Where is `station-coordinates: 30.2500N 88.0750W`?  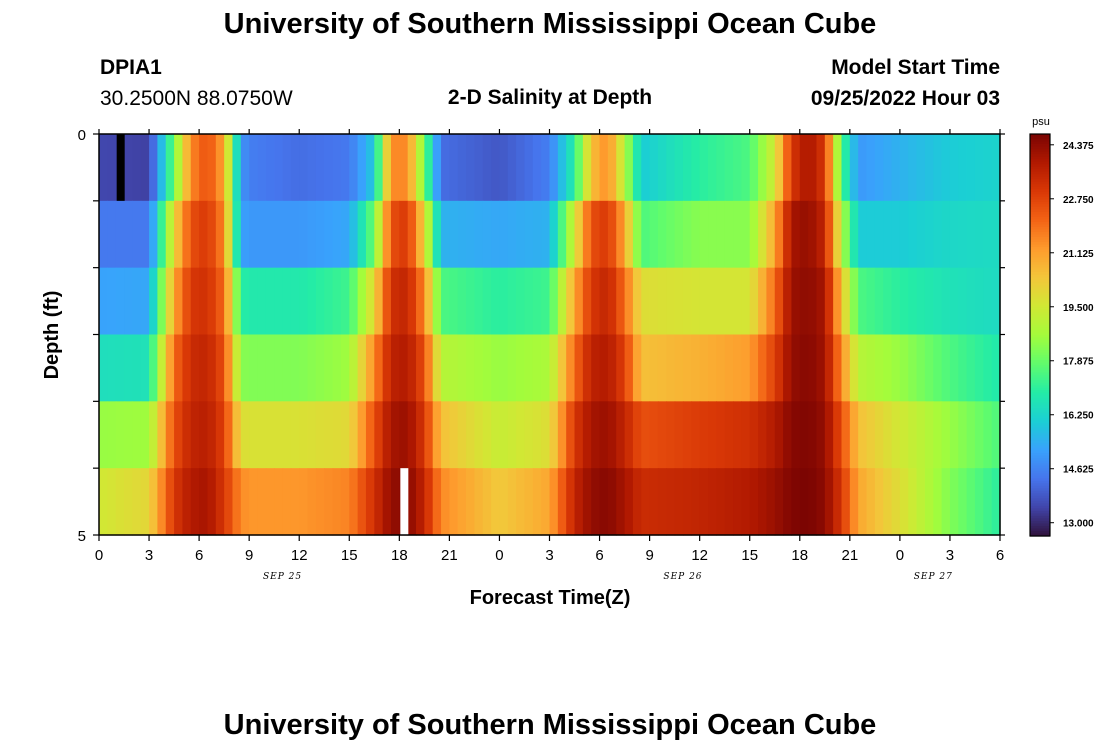
station-coordinates: 30.2500N 88.0750W is located at coordinates (196, 98).